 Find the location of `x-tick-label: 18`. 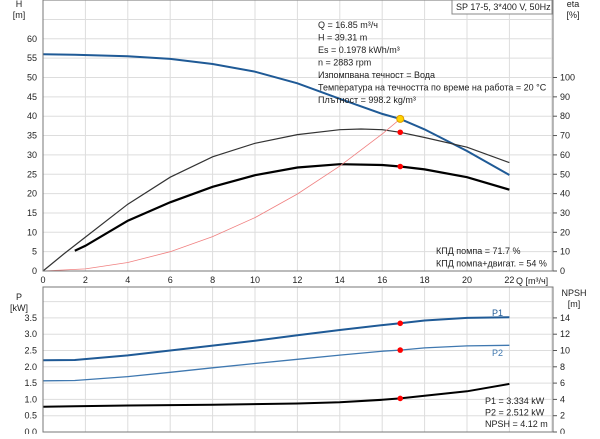

x-tick-label: 18 is located at coordinates (425, 280).